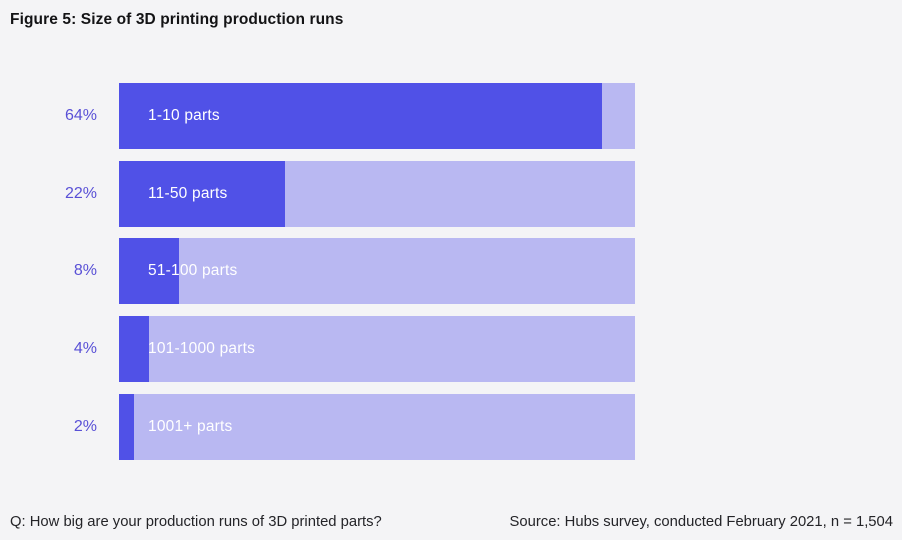 The image size is (902, 540). What do you see at coordinates (377, 193) in the screenshot?
I see `bar-track: 11-50 parts` at bounding box center [377, 193].